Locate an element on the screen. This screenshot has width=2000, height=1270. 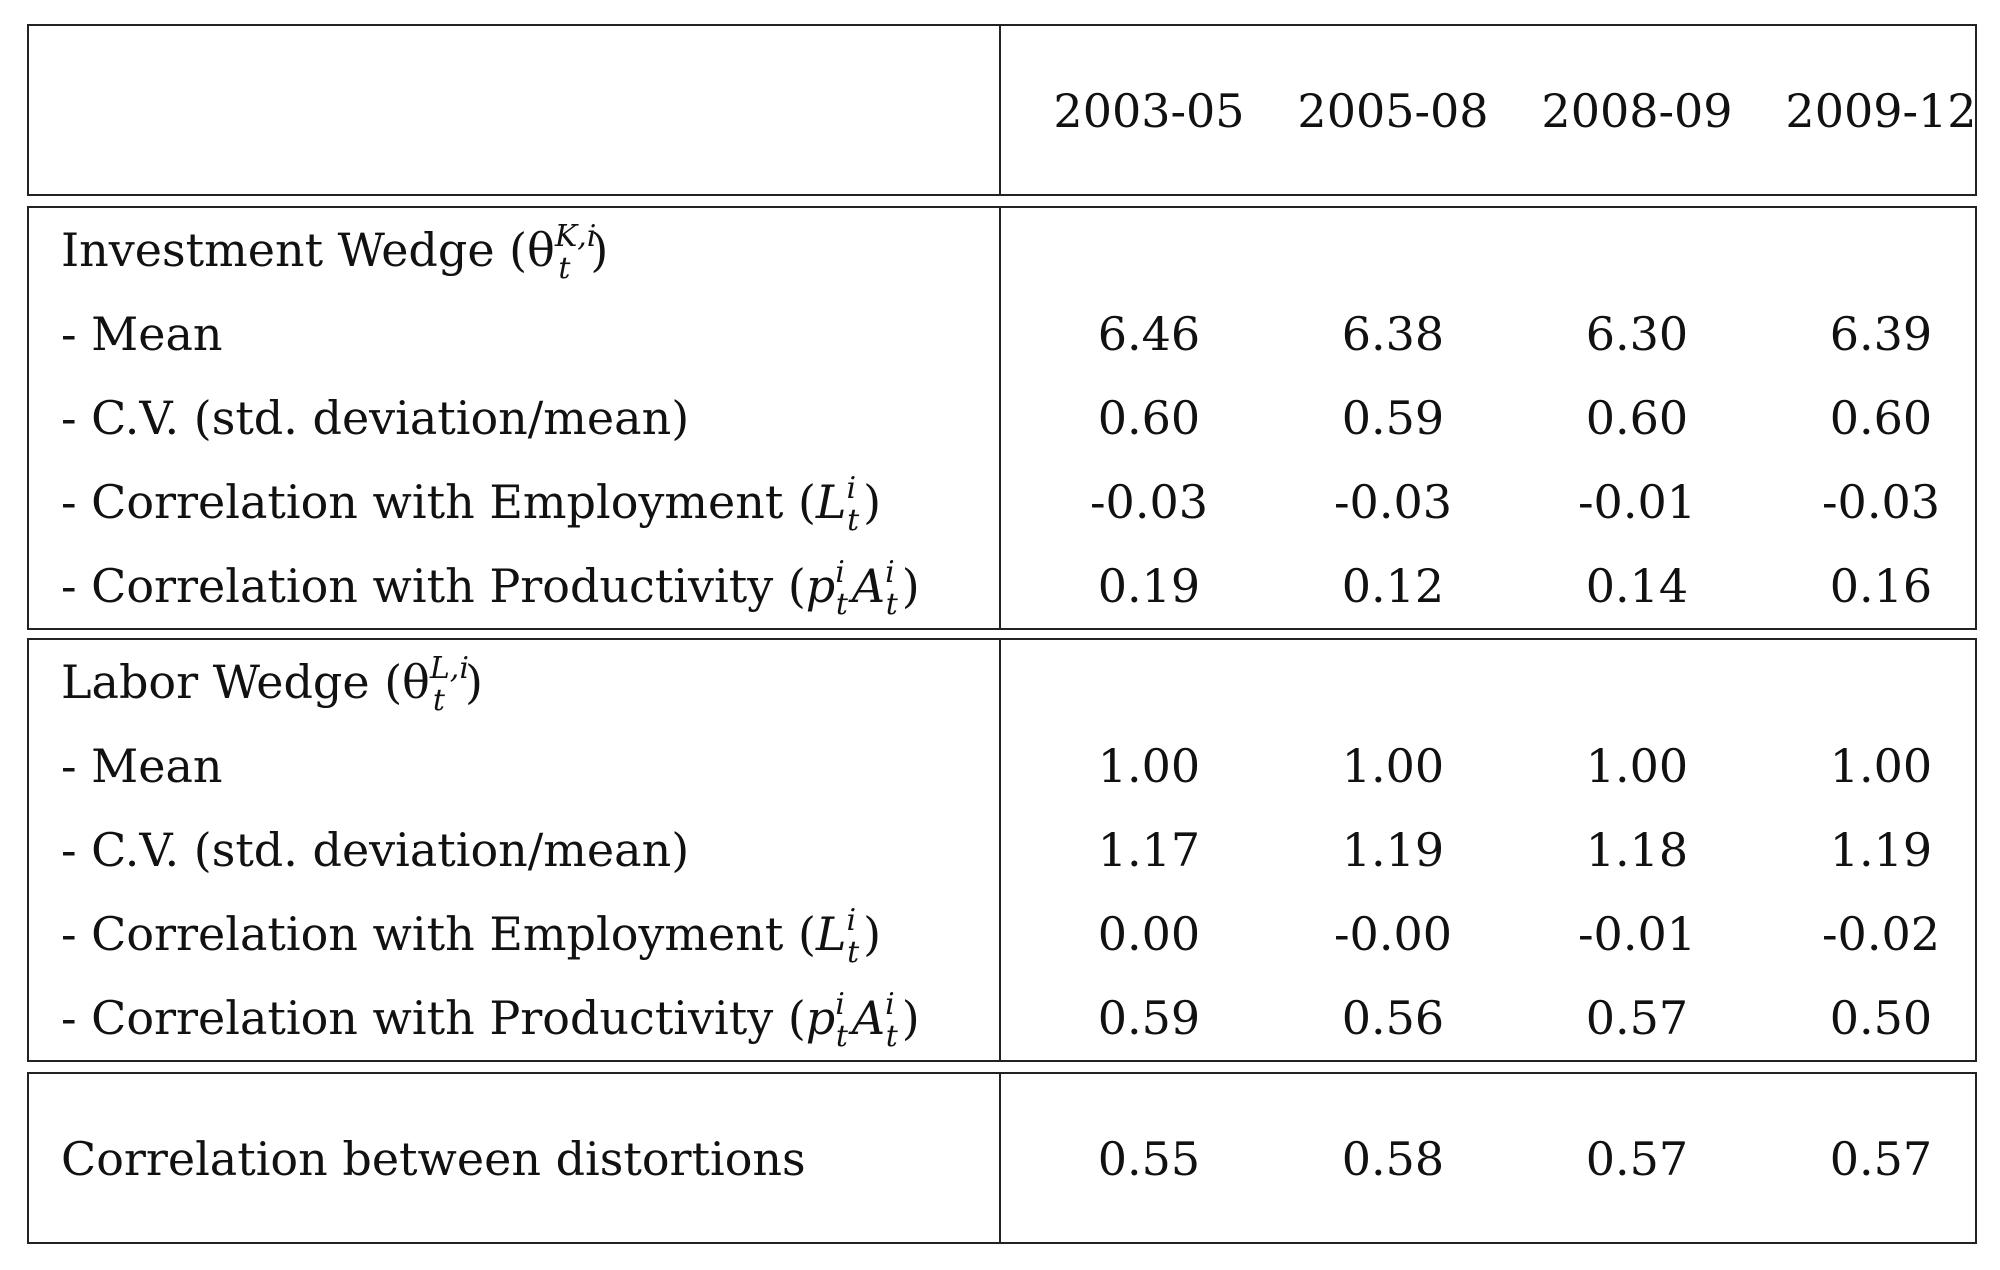
table-cell: 0.14 is located at coordinates (1637, 586).